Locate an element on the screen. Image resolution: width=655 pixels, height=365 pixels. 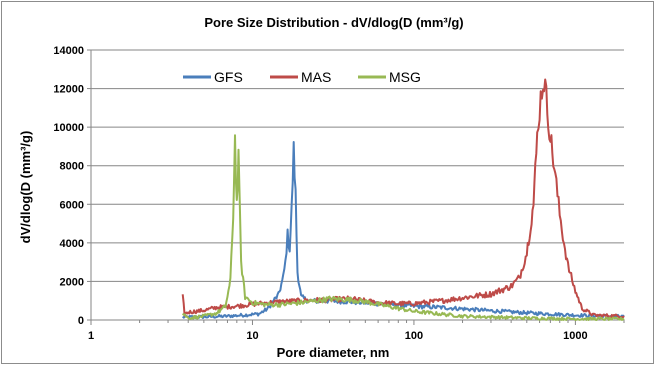
y-tick-label: 0 is located at coordinates (81, 321).